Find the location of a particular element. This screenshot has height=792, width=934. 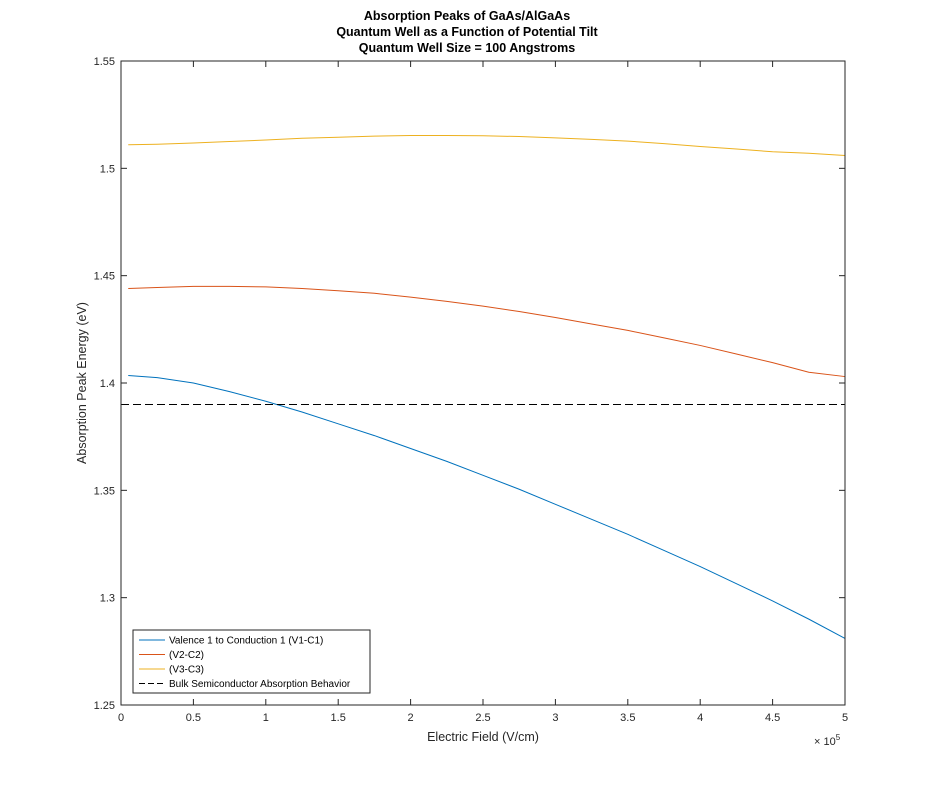

x-tick-label: 1.5 is located at coordinates (338, 718).